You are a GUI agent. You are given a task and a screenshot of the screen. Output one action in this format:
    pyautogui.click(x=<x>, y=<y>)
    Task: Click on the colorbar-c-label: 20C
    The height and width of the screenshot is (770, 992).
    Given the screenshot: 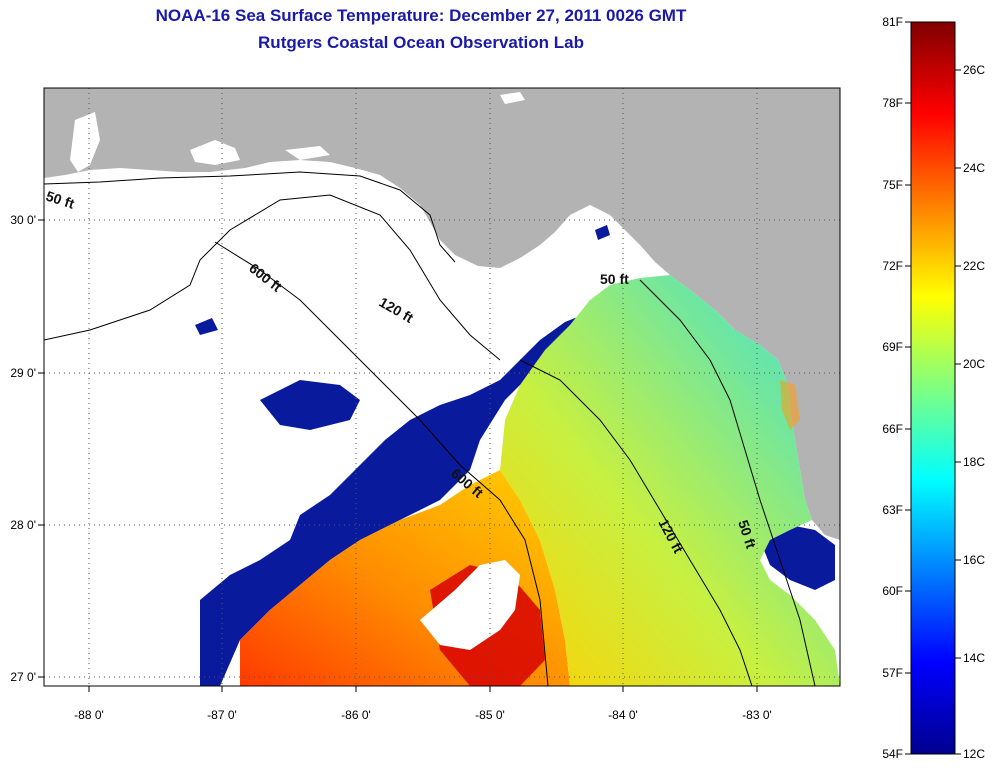 What is the action you would take?
    pyautogui.click(x=974, y=364)
    